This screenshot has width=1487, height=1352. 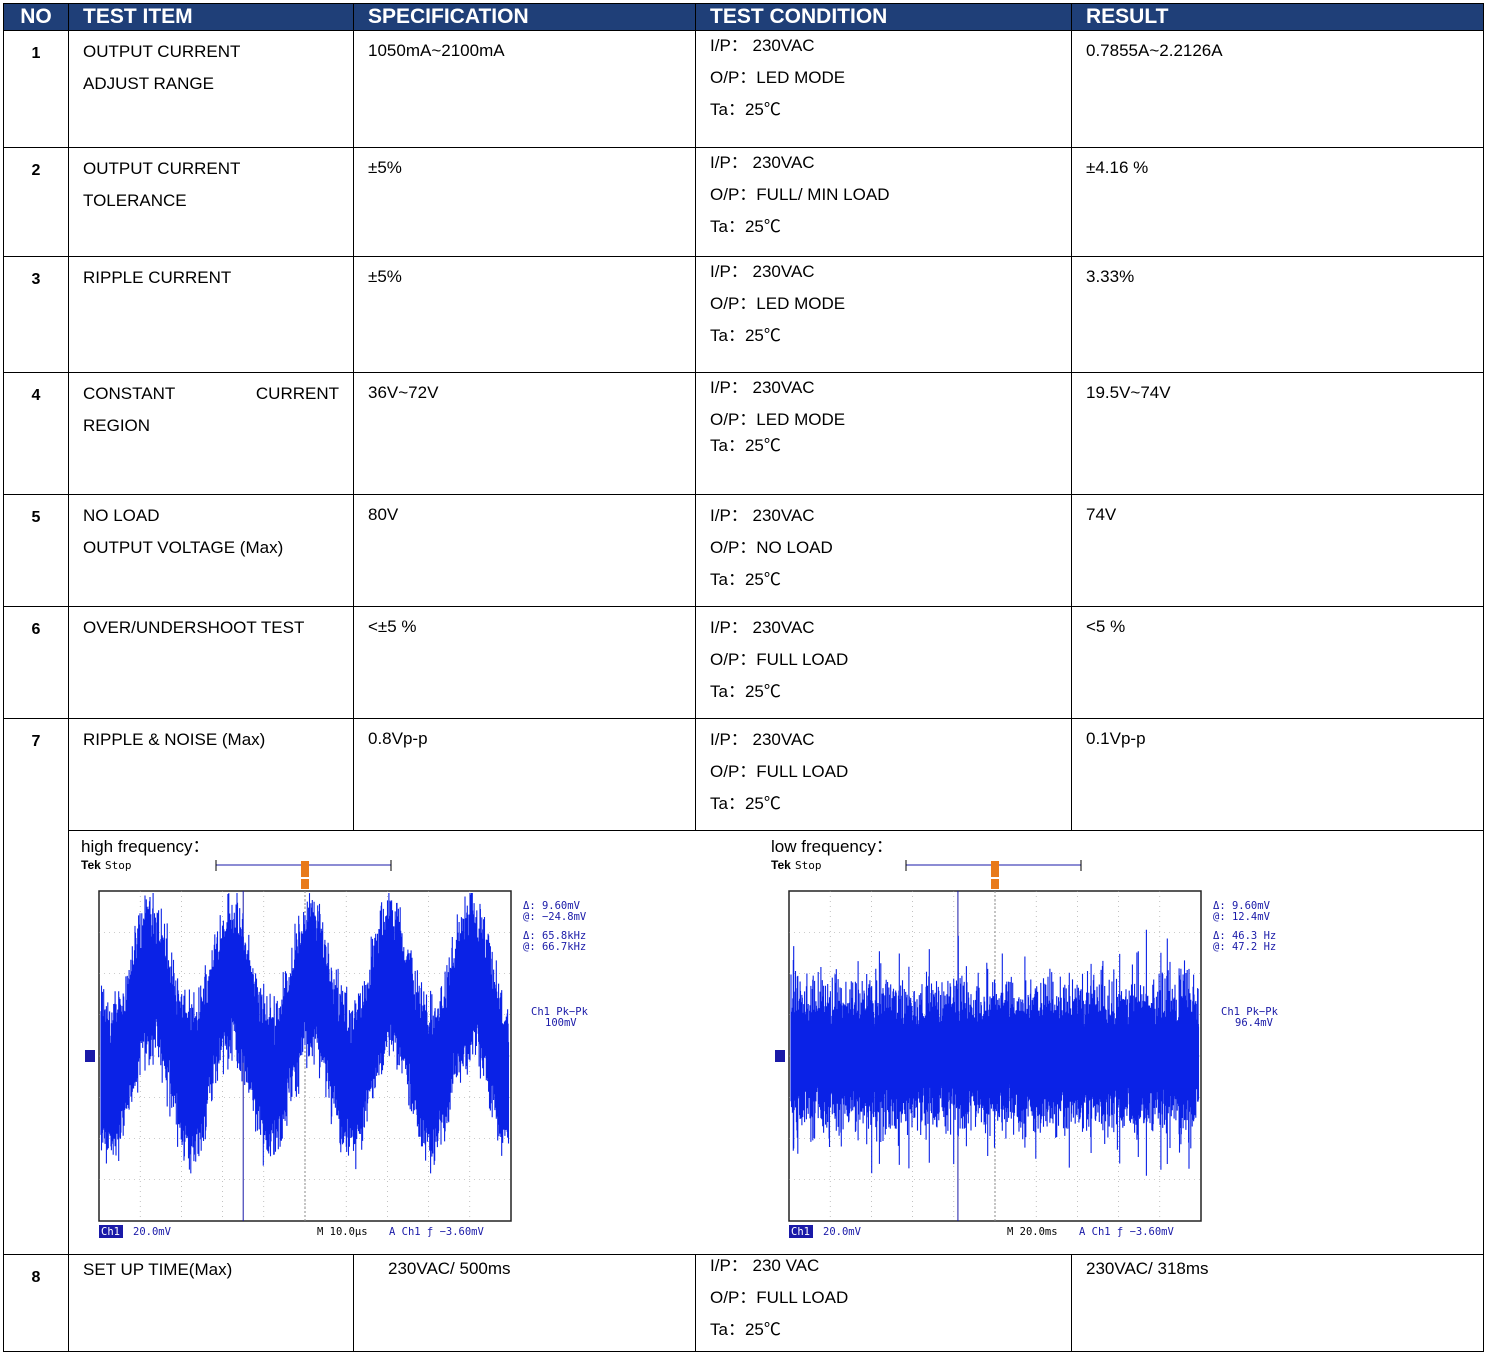 I want to click on specification-cell: 80V, so click(x=524, y=550).